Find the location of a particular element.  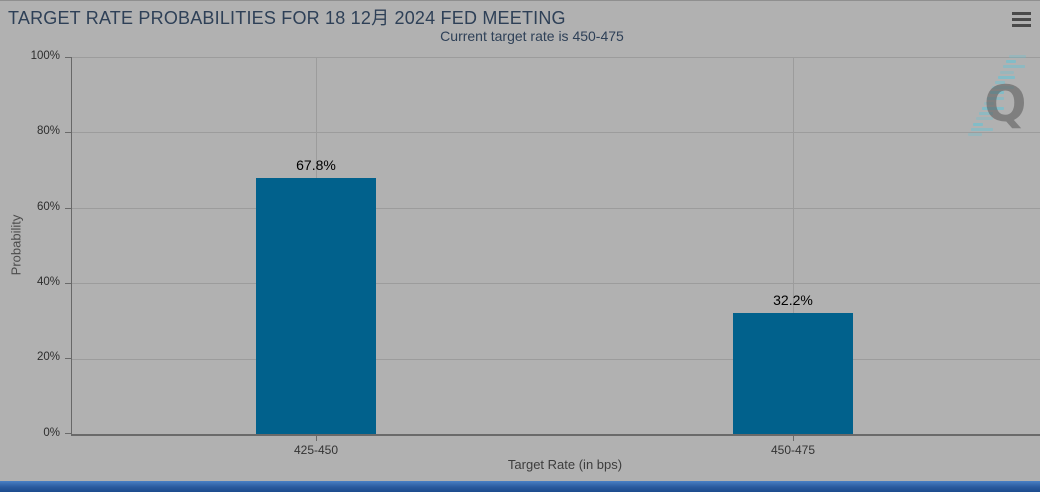

bar-group: 32.2% is located at coordinates (793, 363).